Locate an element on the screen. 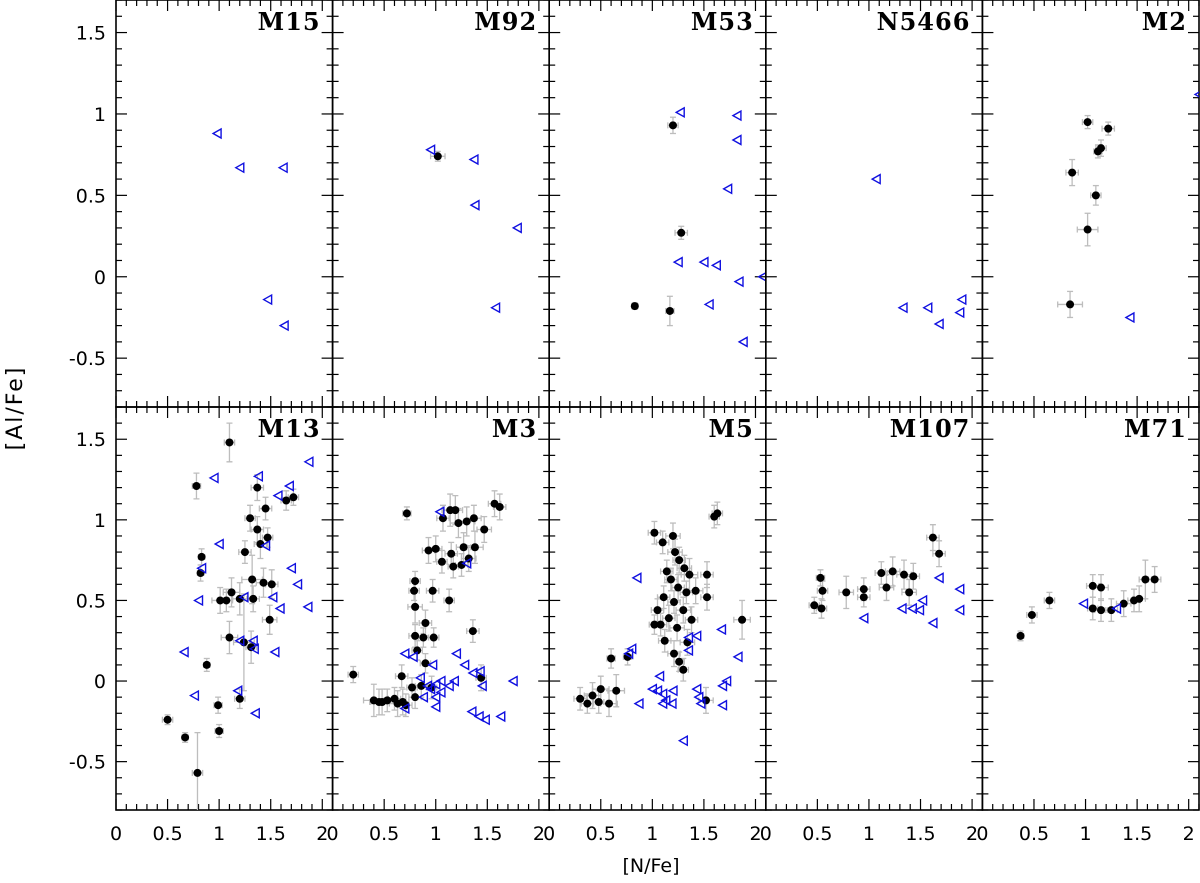  panel-m5: M5 is located at coordinates (657, 608).